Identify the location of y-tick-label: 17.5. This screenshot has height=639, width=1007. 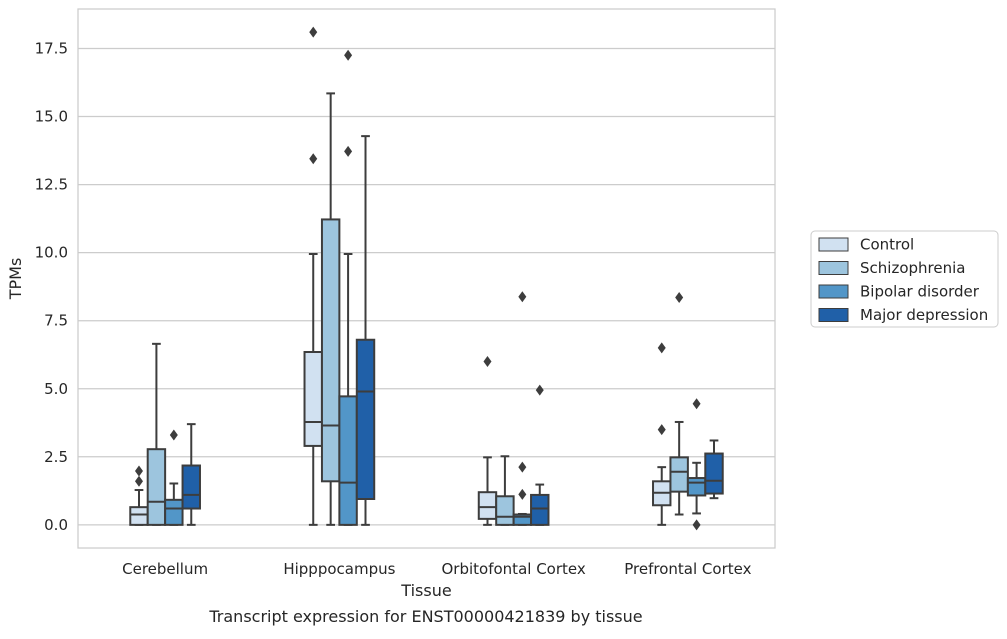
(51, 48).